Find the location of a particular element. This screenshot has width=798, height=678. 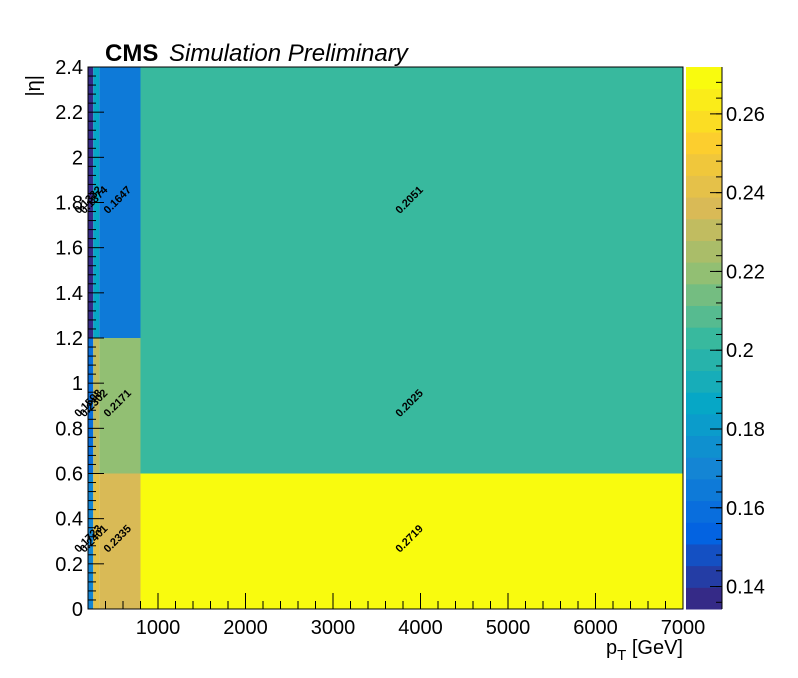

colorbar: 0.14 0.16 0.18 0.2 0.22 0.24 0.26 is located at coordinates (725, 338).